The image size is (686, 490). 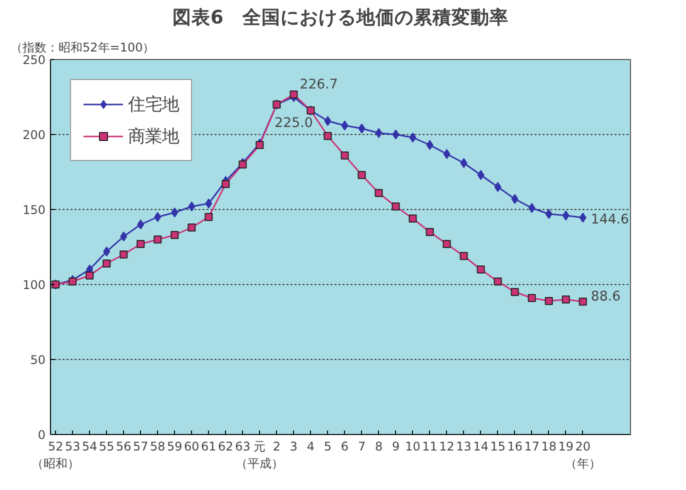 What do you see at coordinates (260, 447) in the screenshot?
I see `x-tick-label: 元` at bounding box center [260, 447].